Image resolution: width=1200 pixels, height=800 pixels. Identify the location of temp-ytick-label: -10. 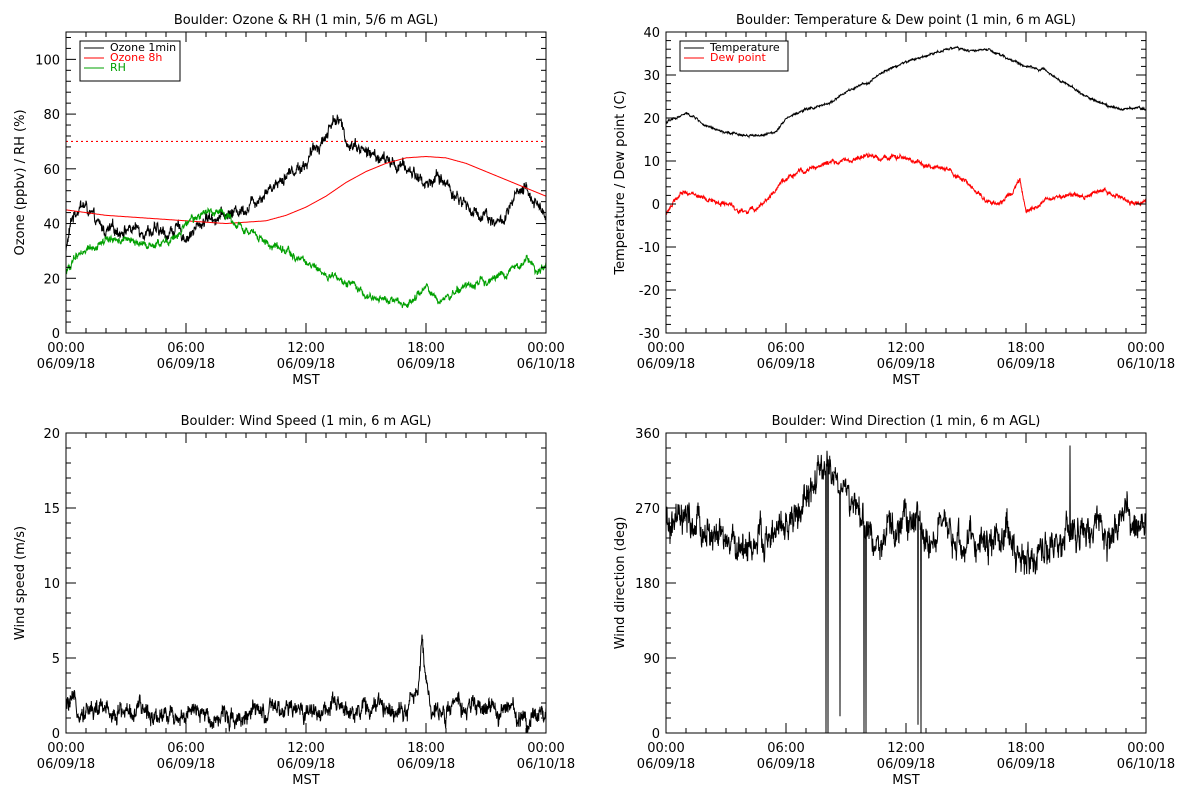
(649, 248).